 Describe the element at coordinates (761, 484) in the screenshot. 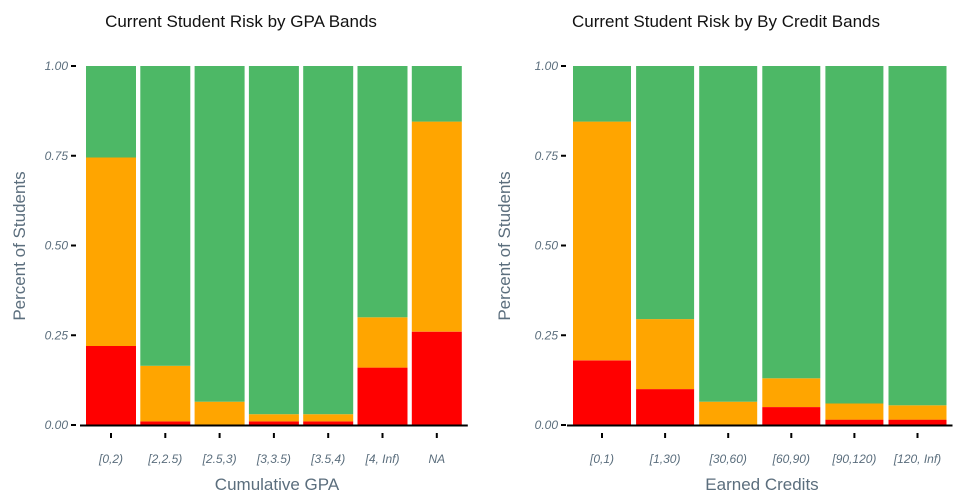

I see `x-axis-title: Earned Credits` at that location.